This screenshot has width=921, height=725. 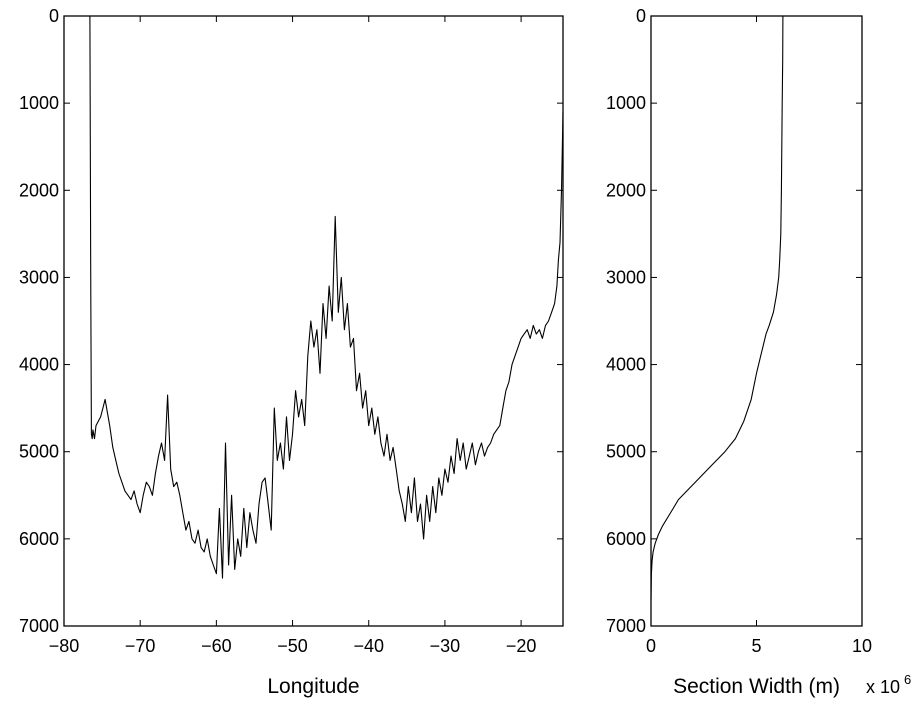 What do you see at coordinates (521, 646) in the screenshot?
I see `x-tick-label: −20` at bounding box center [521, 646].